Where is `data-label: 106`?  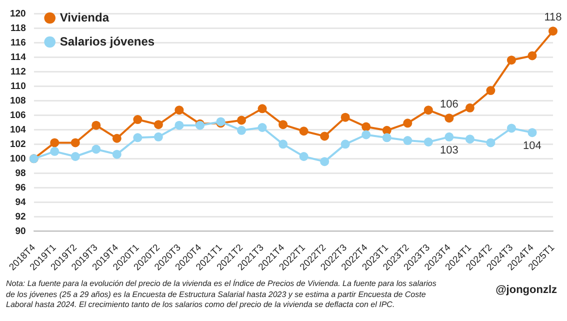 data-label: 106 is located at coordinates (449, 104).